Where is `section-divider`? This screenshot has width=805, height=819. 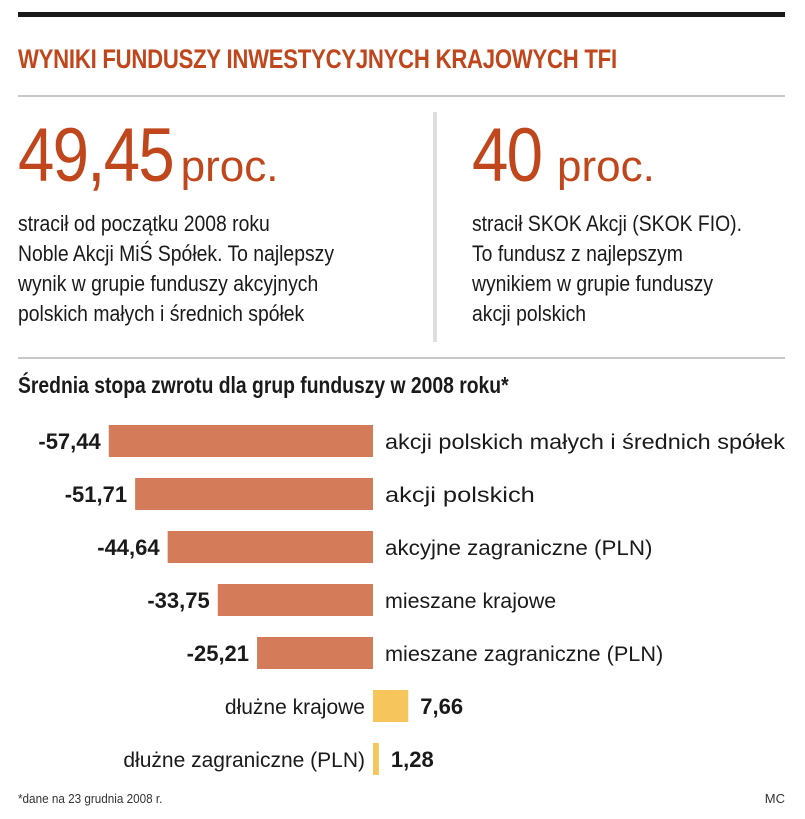
section-divider is located at coordinates (401, 358).